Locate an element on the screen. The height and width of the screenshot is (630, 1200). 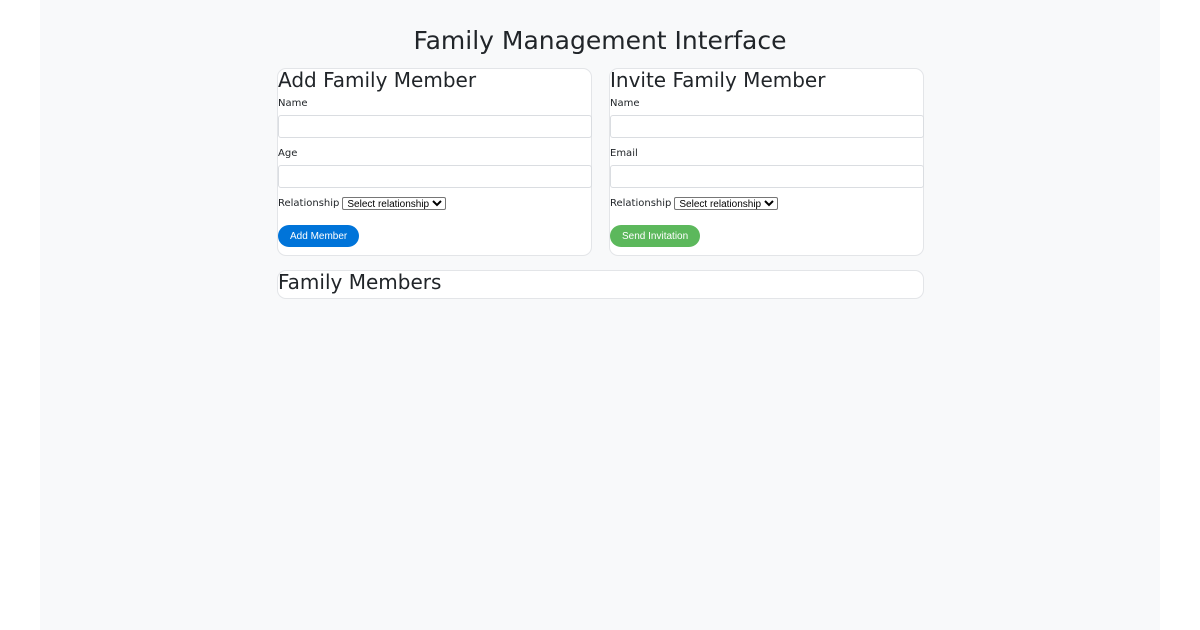
age-input is located at coordinates (435, 176).